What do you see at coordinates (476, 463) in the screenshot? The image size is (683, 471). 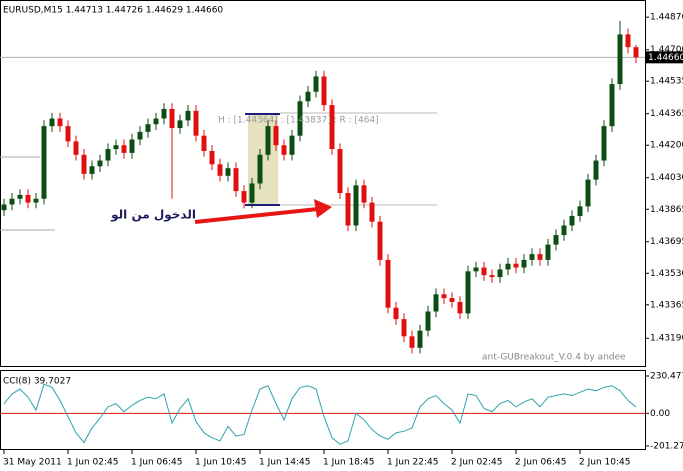 I see `x-tick-label: 2 Jun 02:45` at bounding box center [476, 463].